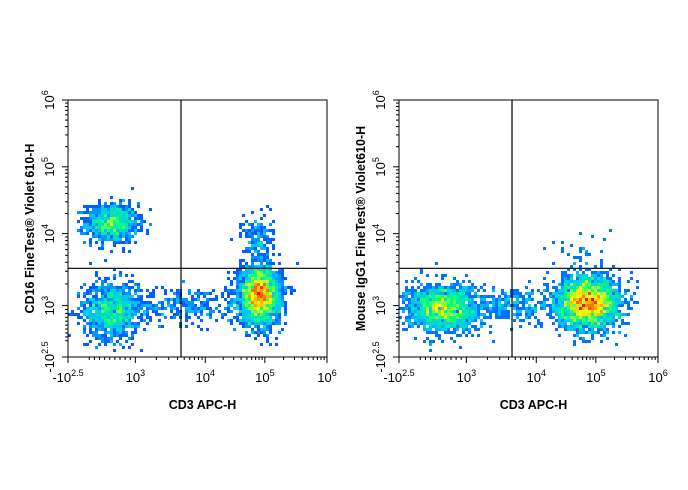 The width and height of the screenshot is (688, 490). What do you see at coordinates (203, 405) in the screenshot?
I see `x-axis-label: CD3 APC-H` at bounding box center [203, 405].